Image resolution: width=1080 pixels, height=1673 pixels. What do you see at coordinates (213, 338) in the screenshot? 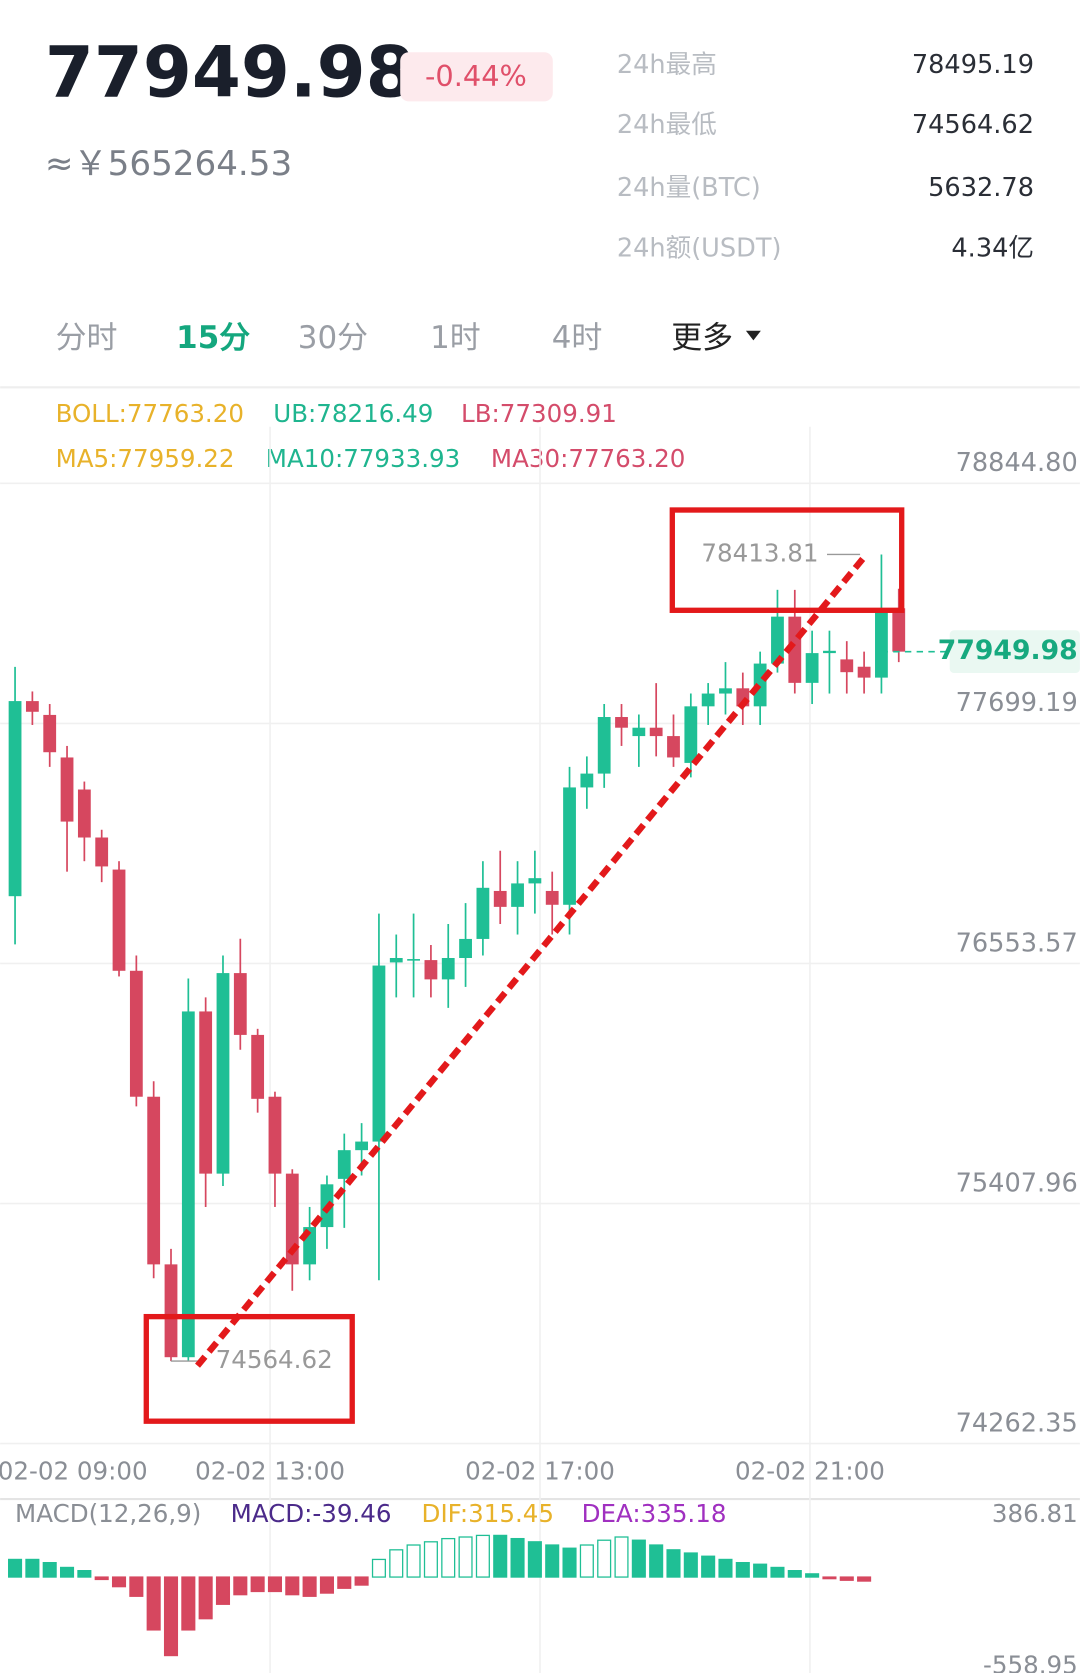
I see `tab: 15分` at bounding box center [213, 338].